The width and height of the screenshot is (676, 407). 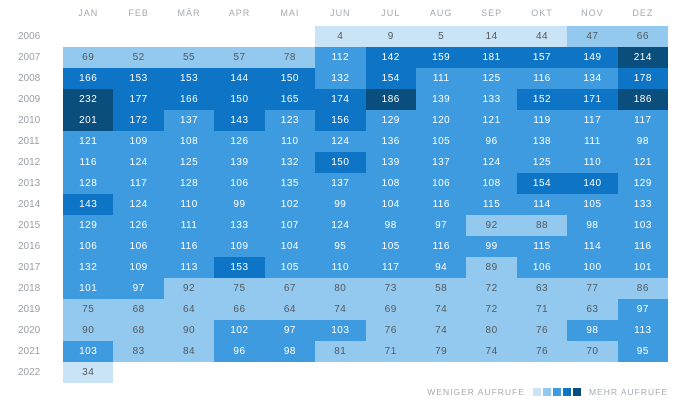 What do you see at coordinates (138, 78) in the screenshot?
I see `heatmap-cell-2008-feb: 153` at bounding box center [138, 78].